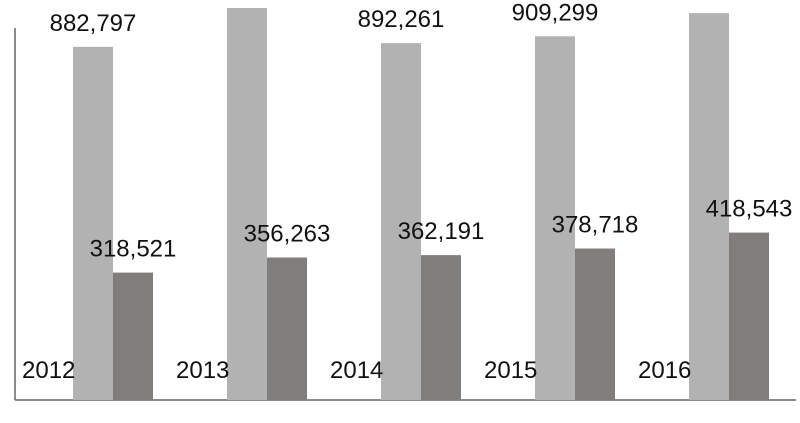 The width and height of the screenshot is (800, 423). Describe the element at coordinates (287, 233) in the screenshot. I see `value-label-s2-2013: 356,263` at that location.